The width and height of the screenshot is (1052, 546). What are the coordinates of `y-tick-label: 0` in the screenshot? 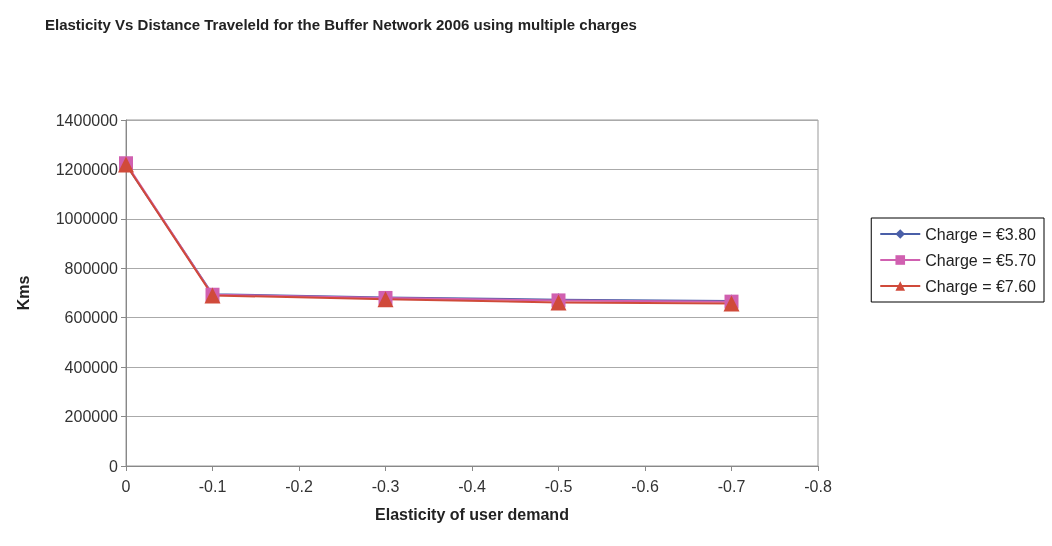 It's located at (114, 466).